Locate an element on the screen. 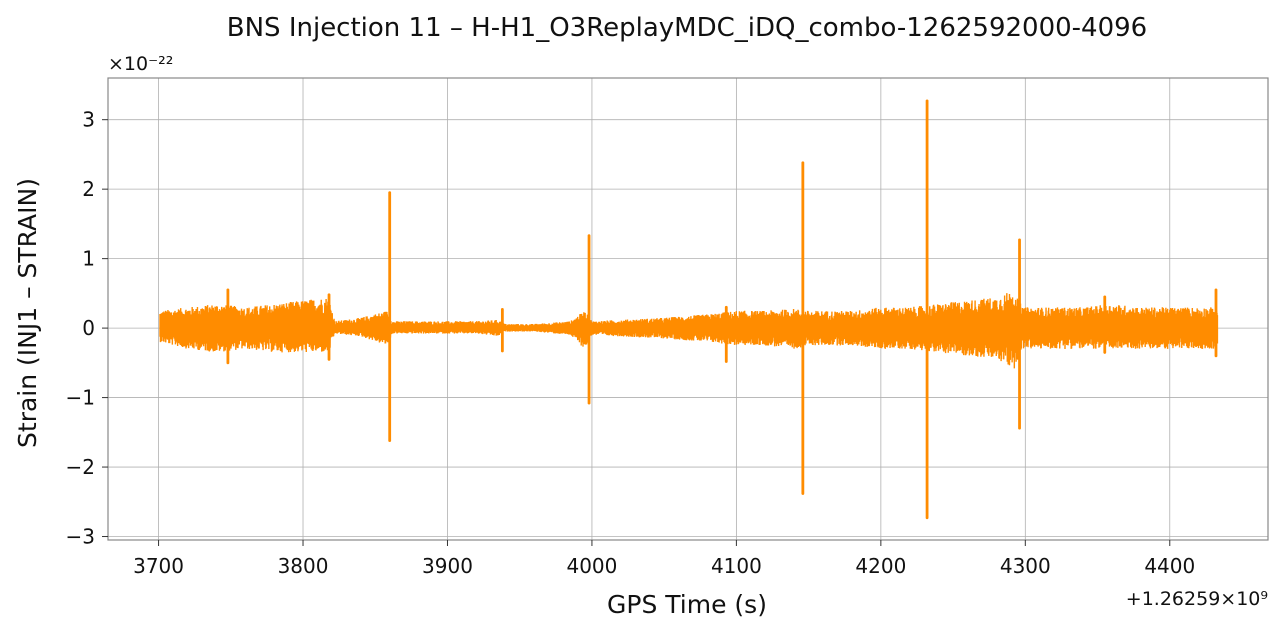  x-tick-label: 4200 is located at coordinates (880, 566).